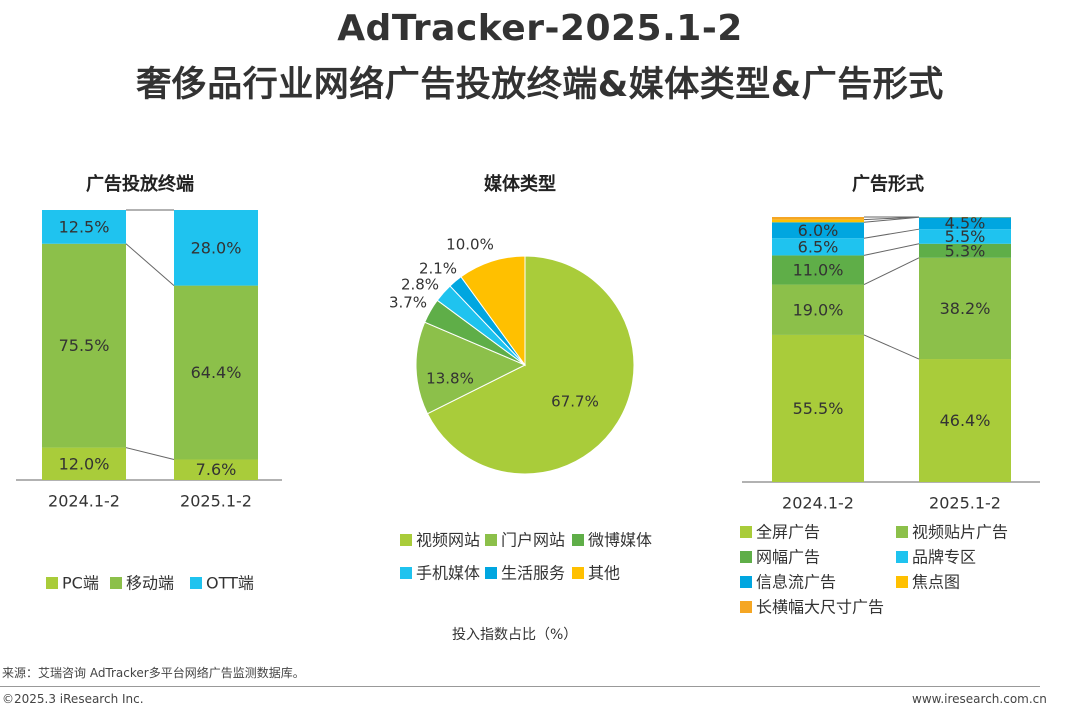 Image resolution: width=1080 pixels, height=728 pixels. I want to click on data-label: 7.6%, so click(216, 469).